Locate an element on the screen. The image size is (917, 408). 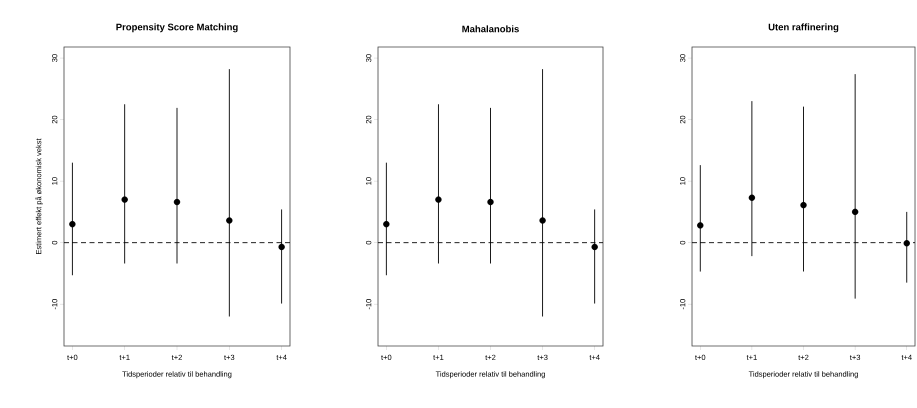
chart-title: Propensity Score Matching is located at coordinates (177, 27).